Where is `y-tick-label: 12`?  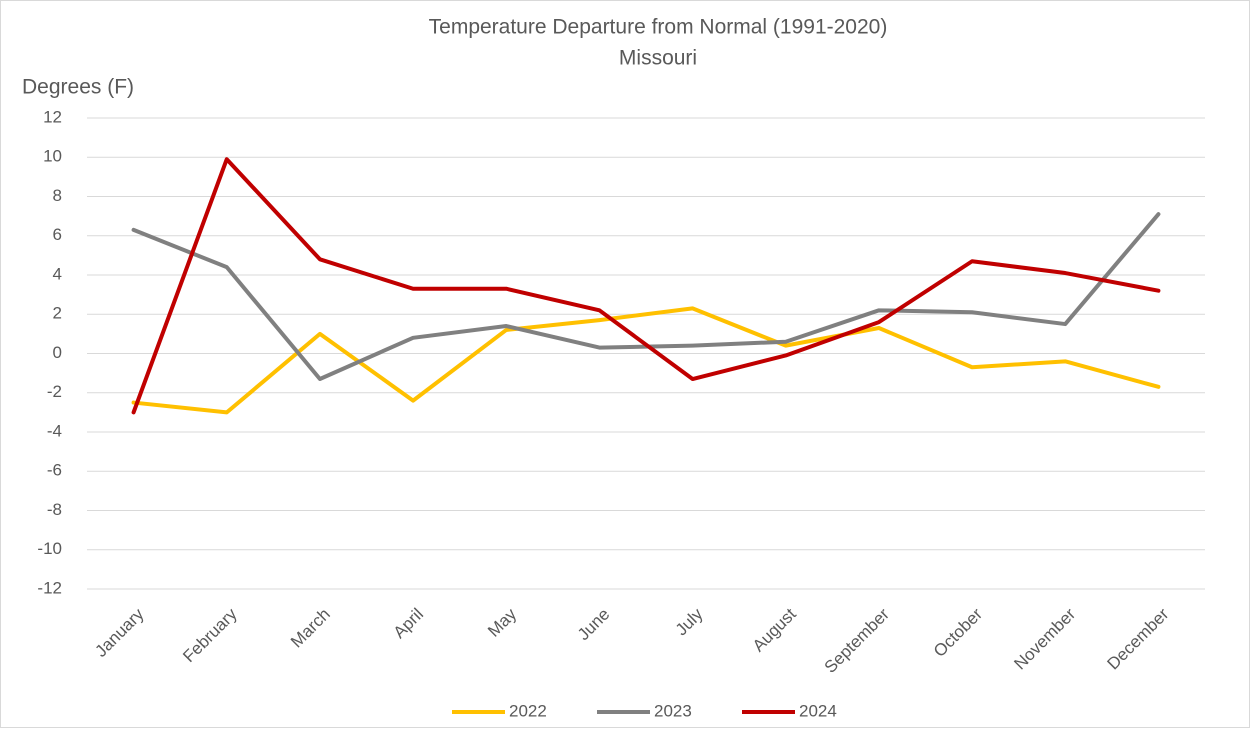 y-tick-label: 12 is located at coordinates (52, 116).